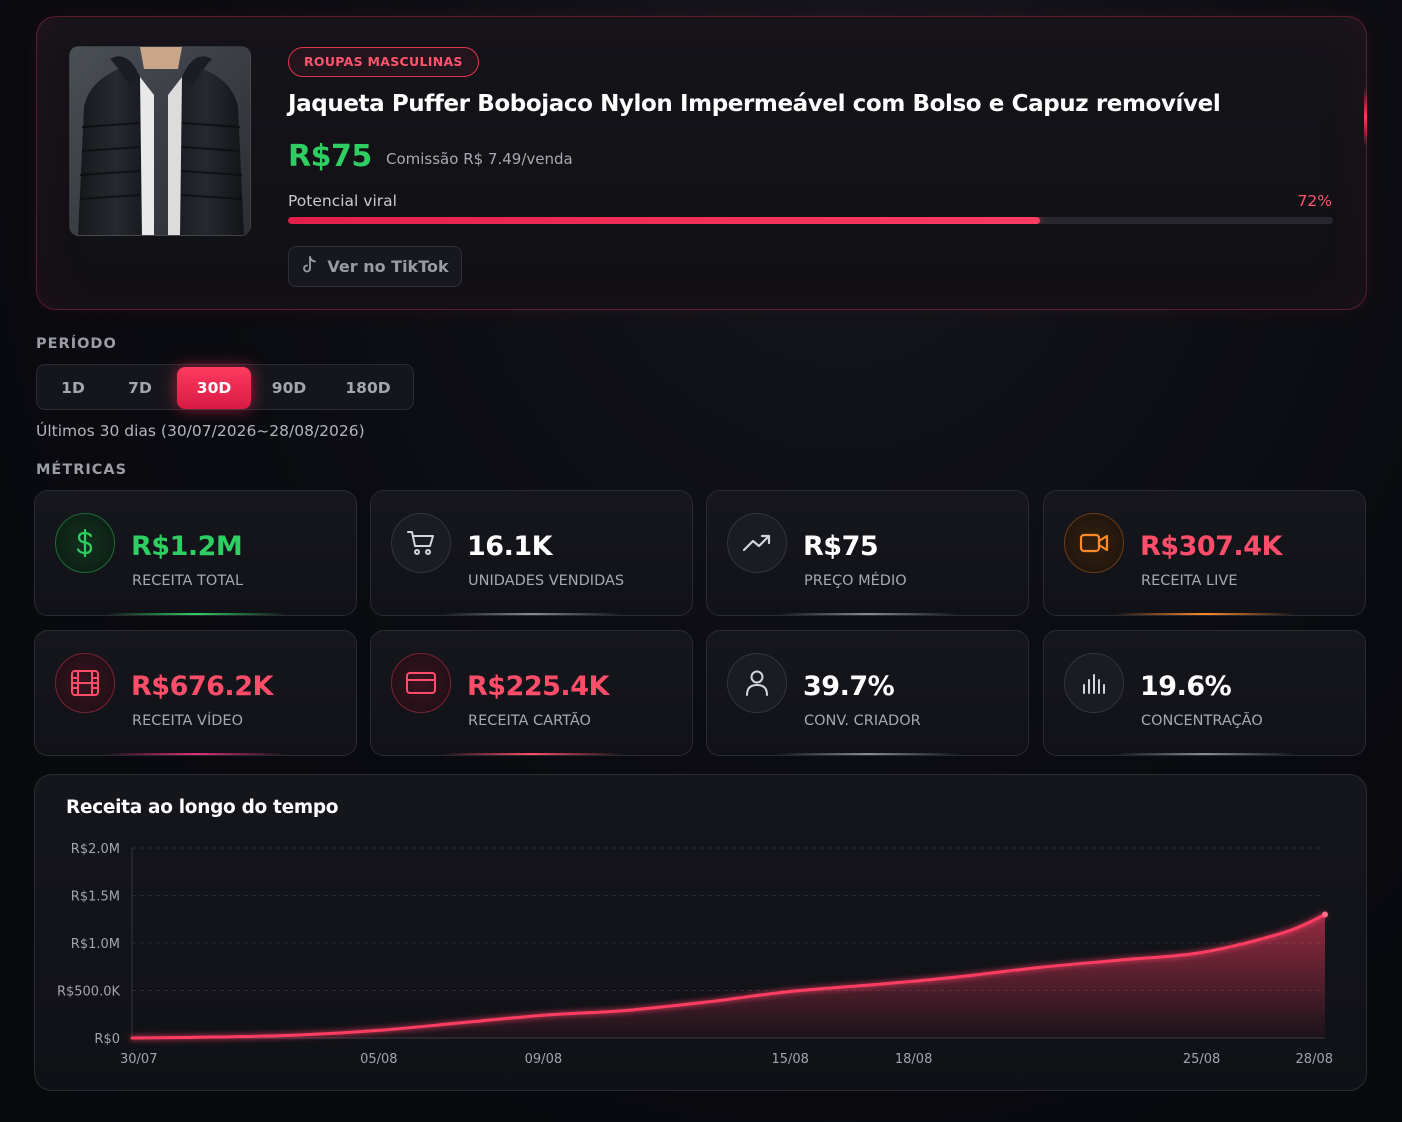 This screenshot has height=1122, width=1402. What do you see at coordinates (202, 686) in the screenshot?
I see `metric-value: R$676.2K` at bounding box center [202, 686].